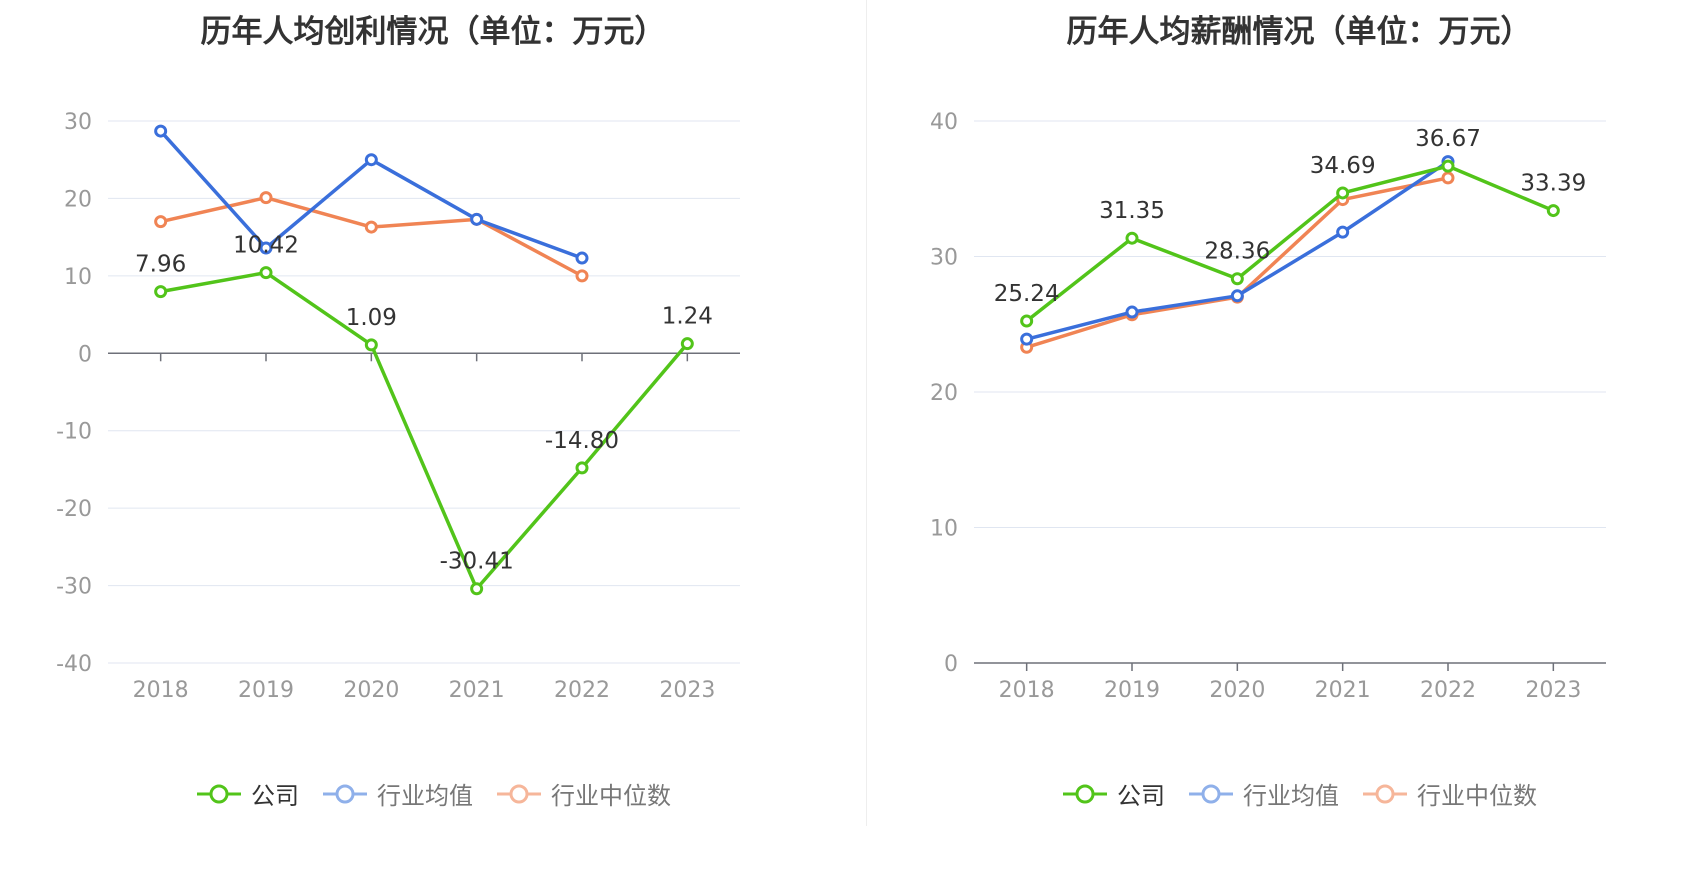  Describe the element at coordinates (371, 194) in the screenshot. I see `industry-avg-line` at that location.